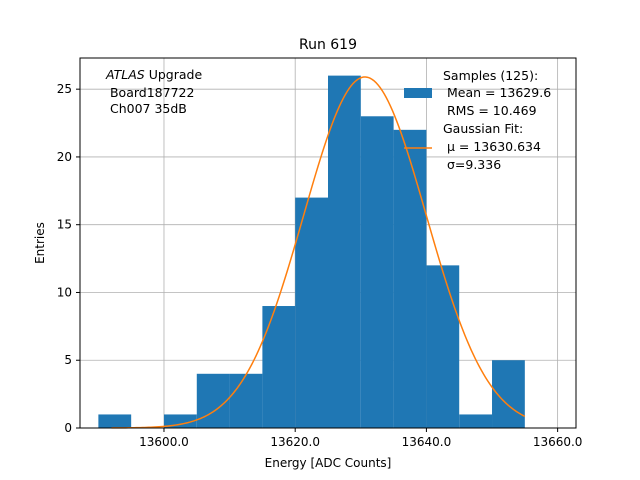 The height and width of the screenshot is (480, 640). What do you see at coordinates (328, 45) in the screenshot?
I see `chart-title: Run 619` at bounding box center [328, 45].